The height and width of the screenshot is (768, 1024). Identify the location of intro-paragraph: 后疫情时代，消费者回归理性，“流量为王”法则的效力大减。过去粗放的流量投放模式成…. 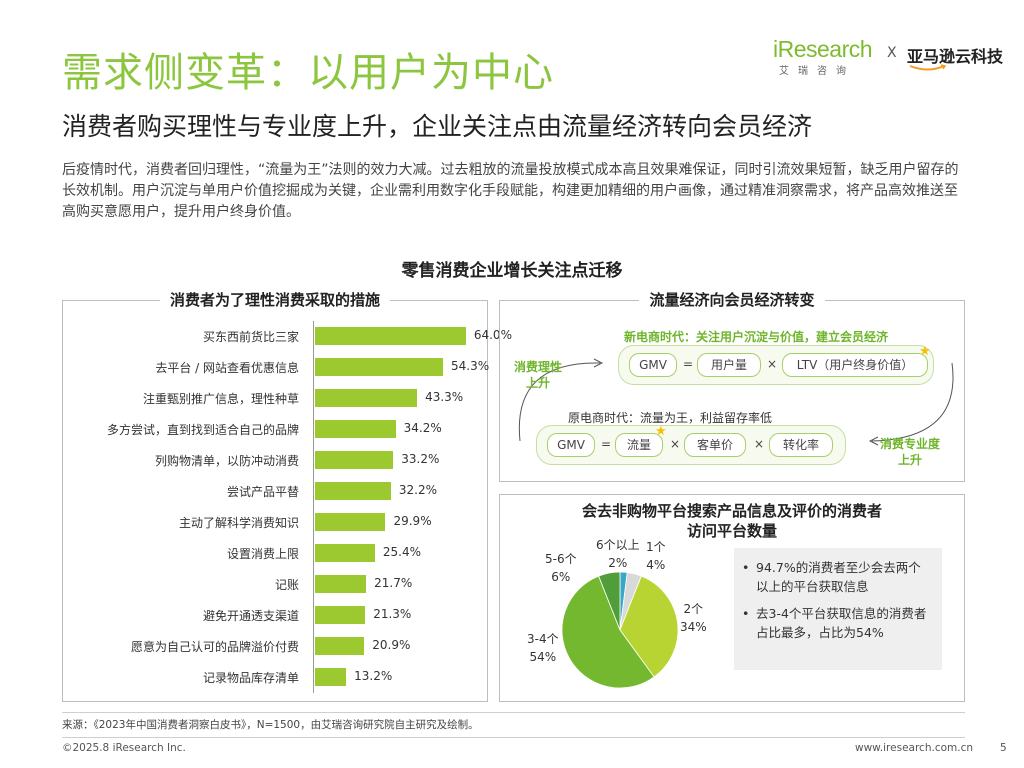
(510, 191).